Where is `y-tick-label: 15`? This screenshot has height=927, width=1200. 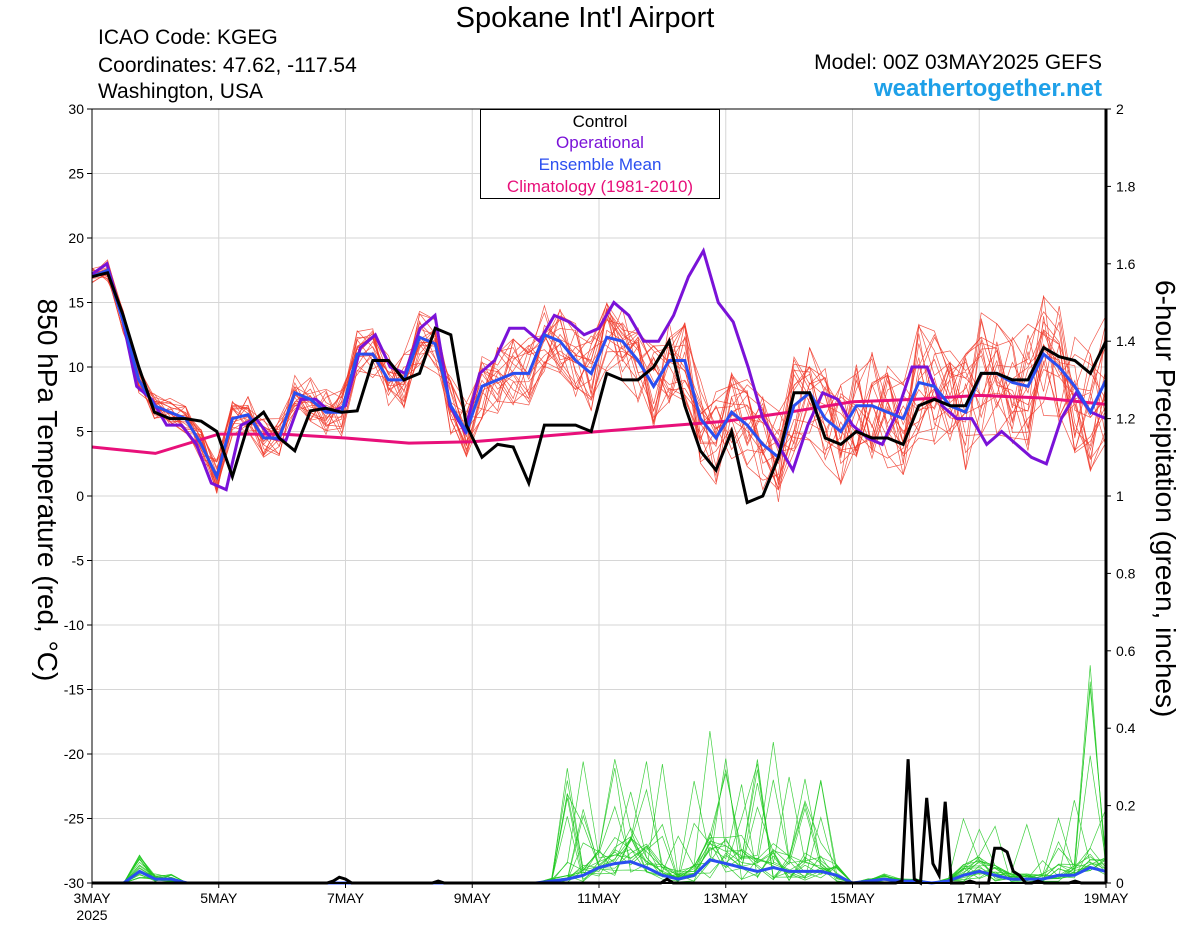 y-tick-label: 15 is located at coordinates (76, 303).